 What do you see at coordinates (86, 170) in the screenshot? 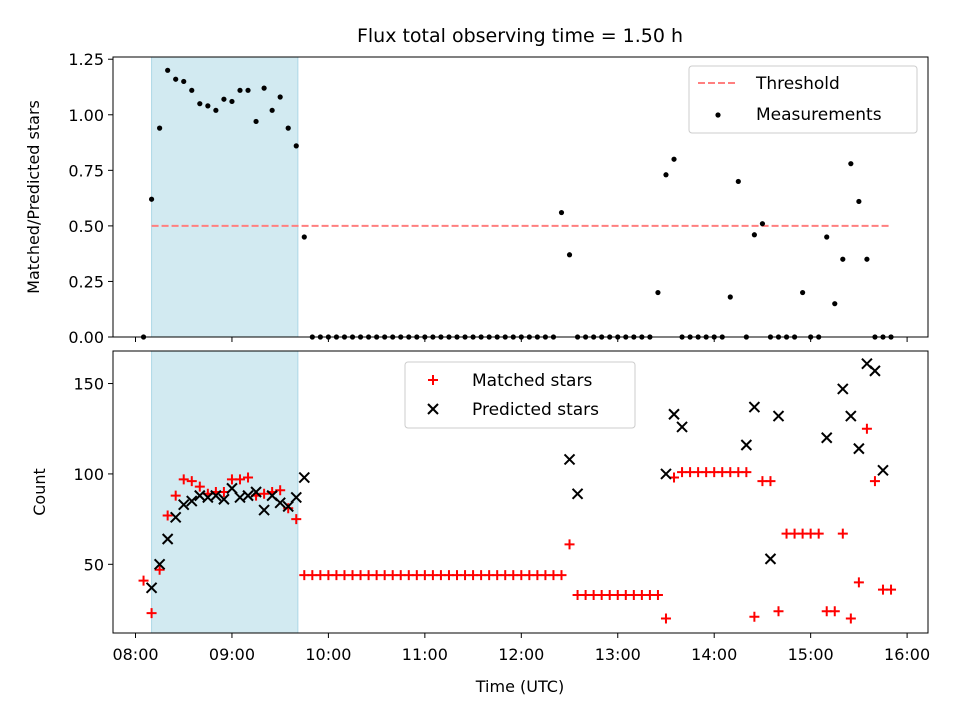
I see `y-tick-label: 0.75` at bounding box center [86, 170].